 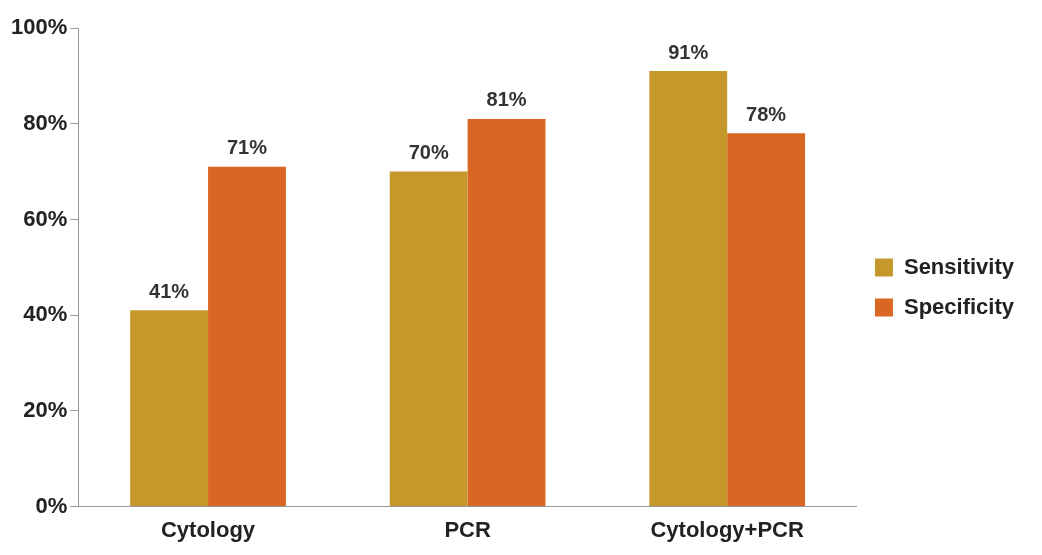 What do you see at coordinates (688, 51) in the screenshot?
I see `data-label: 91%` at bounding box center [688, 51].